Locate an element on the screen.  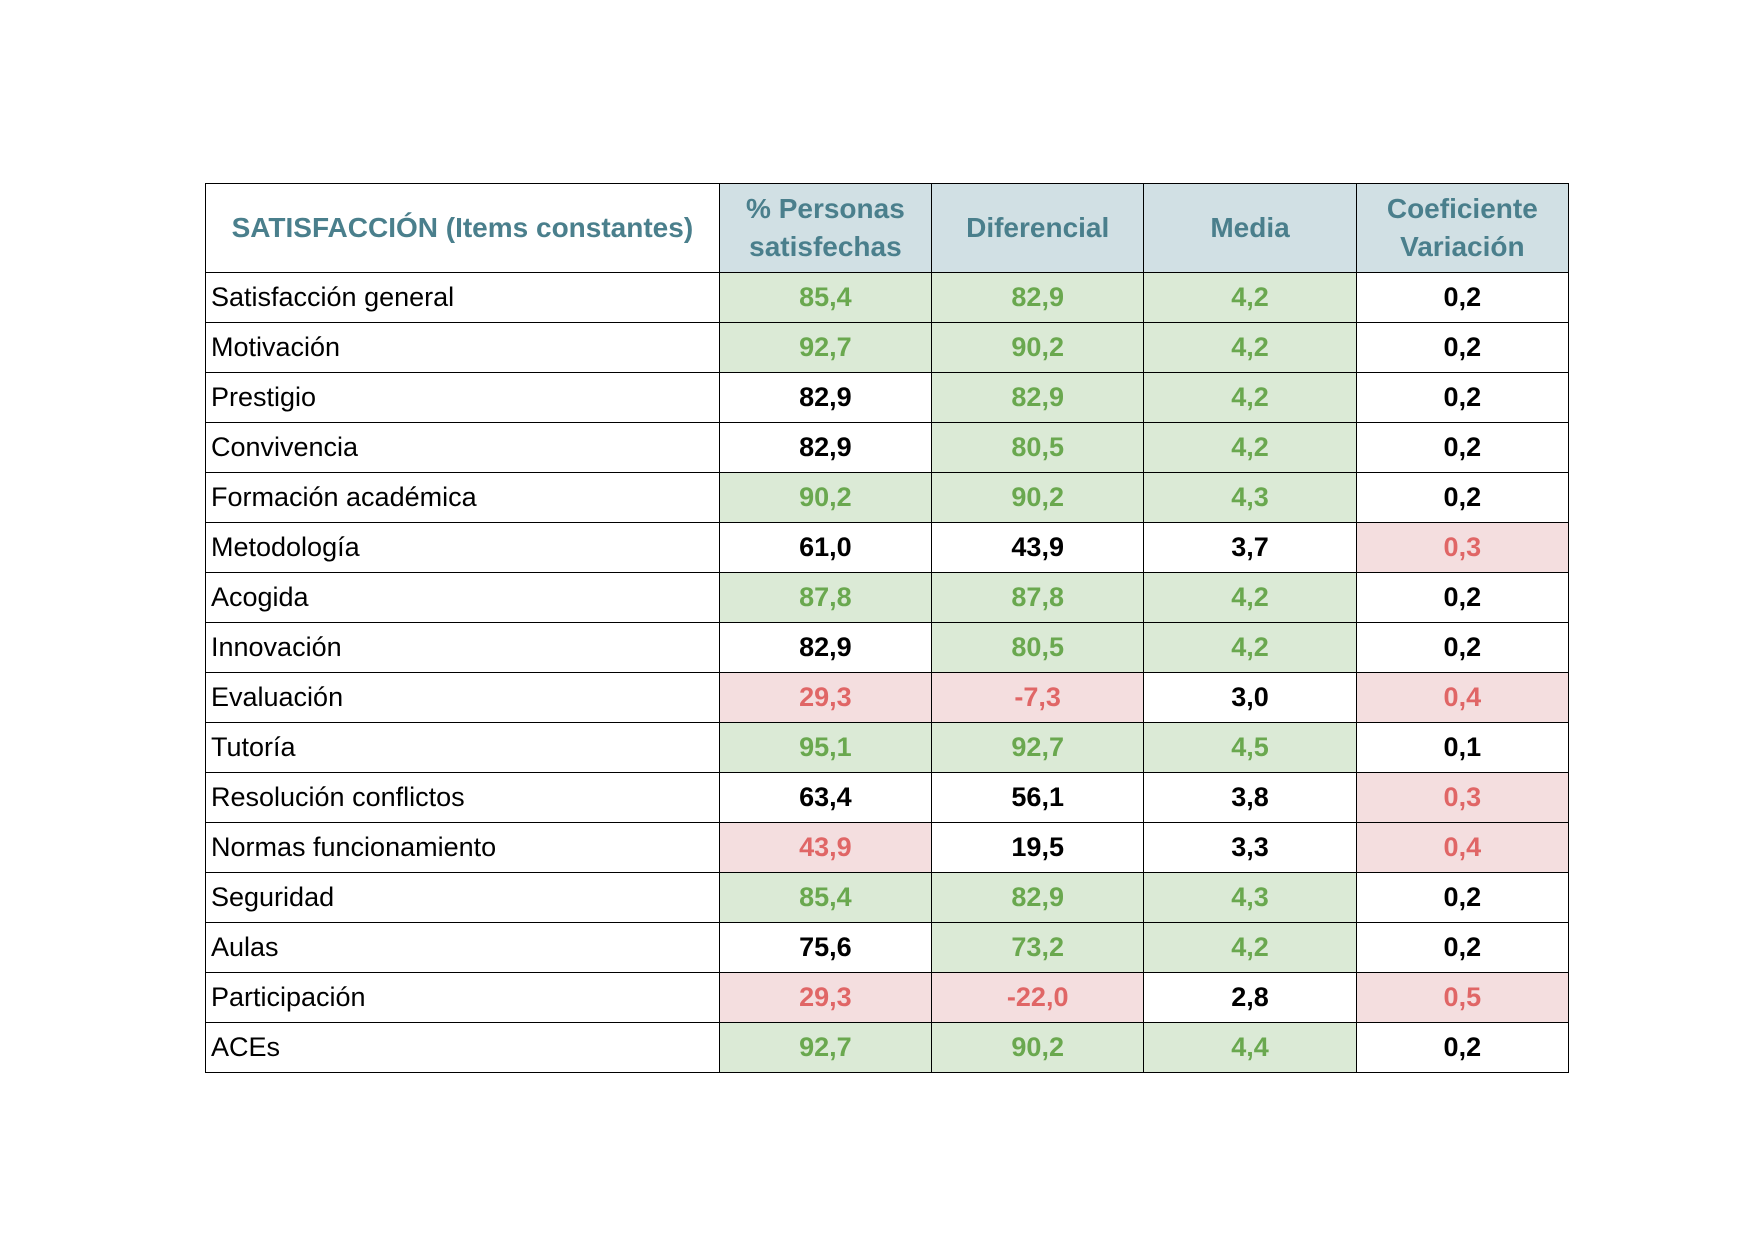
table-row: Motivación 92,7 90,2 4,2 0,2 is located at coordinates (887, 347).